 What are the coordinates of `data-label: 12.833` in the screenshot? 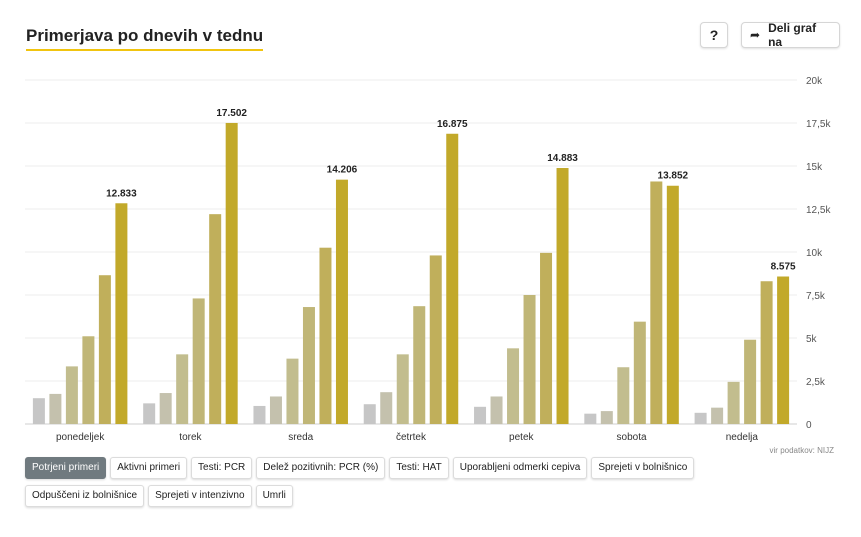 It's located at (121, 193).